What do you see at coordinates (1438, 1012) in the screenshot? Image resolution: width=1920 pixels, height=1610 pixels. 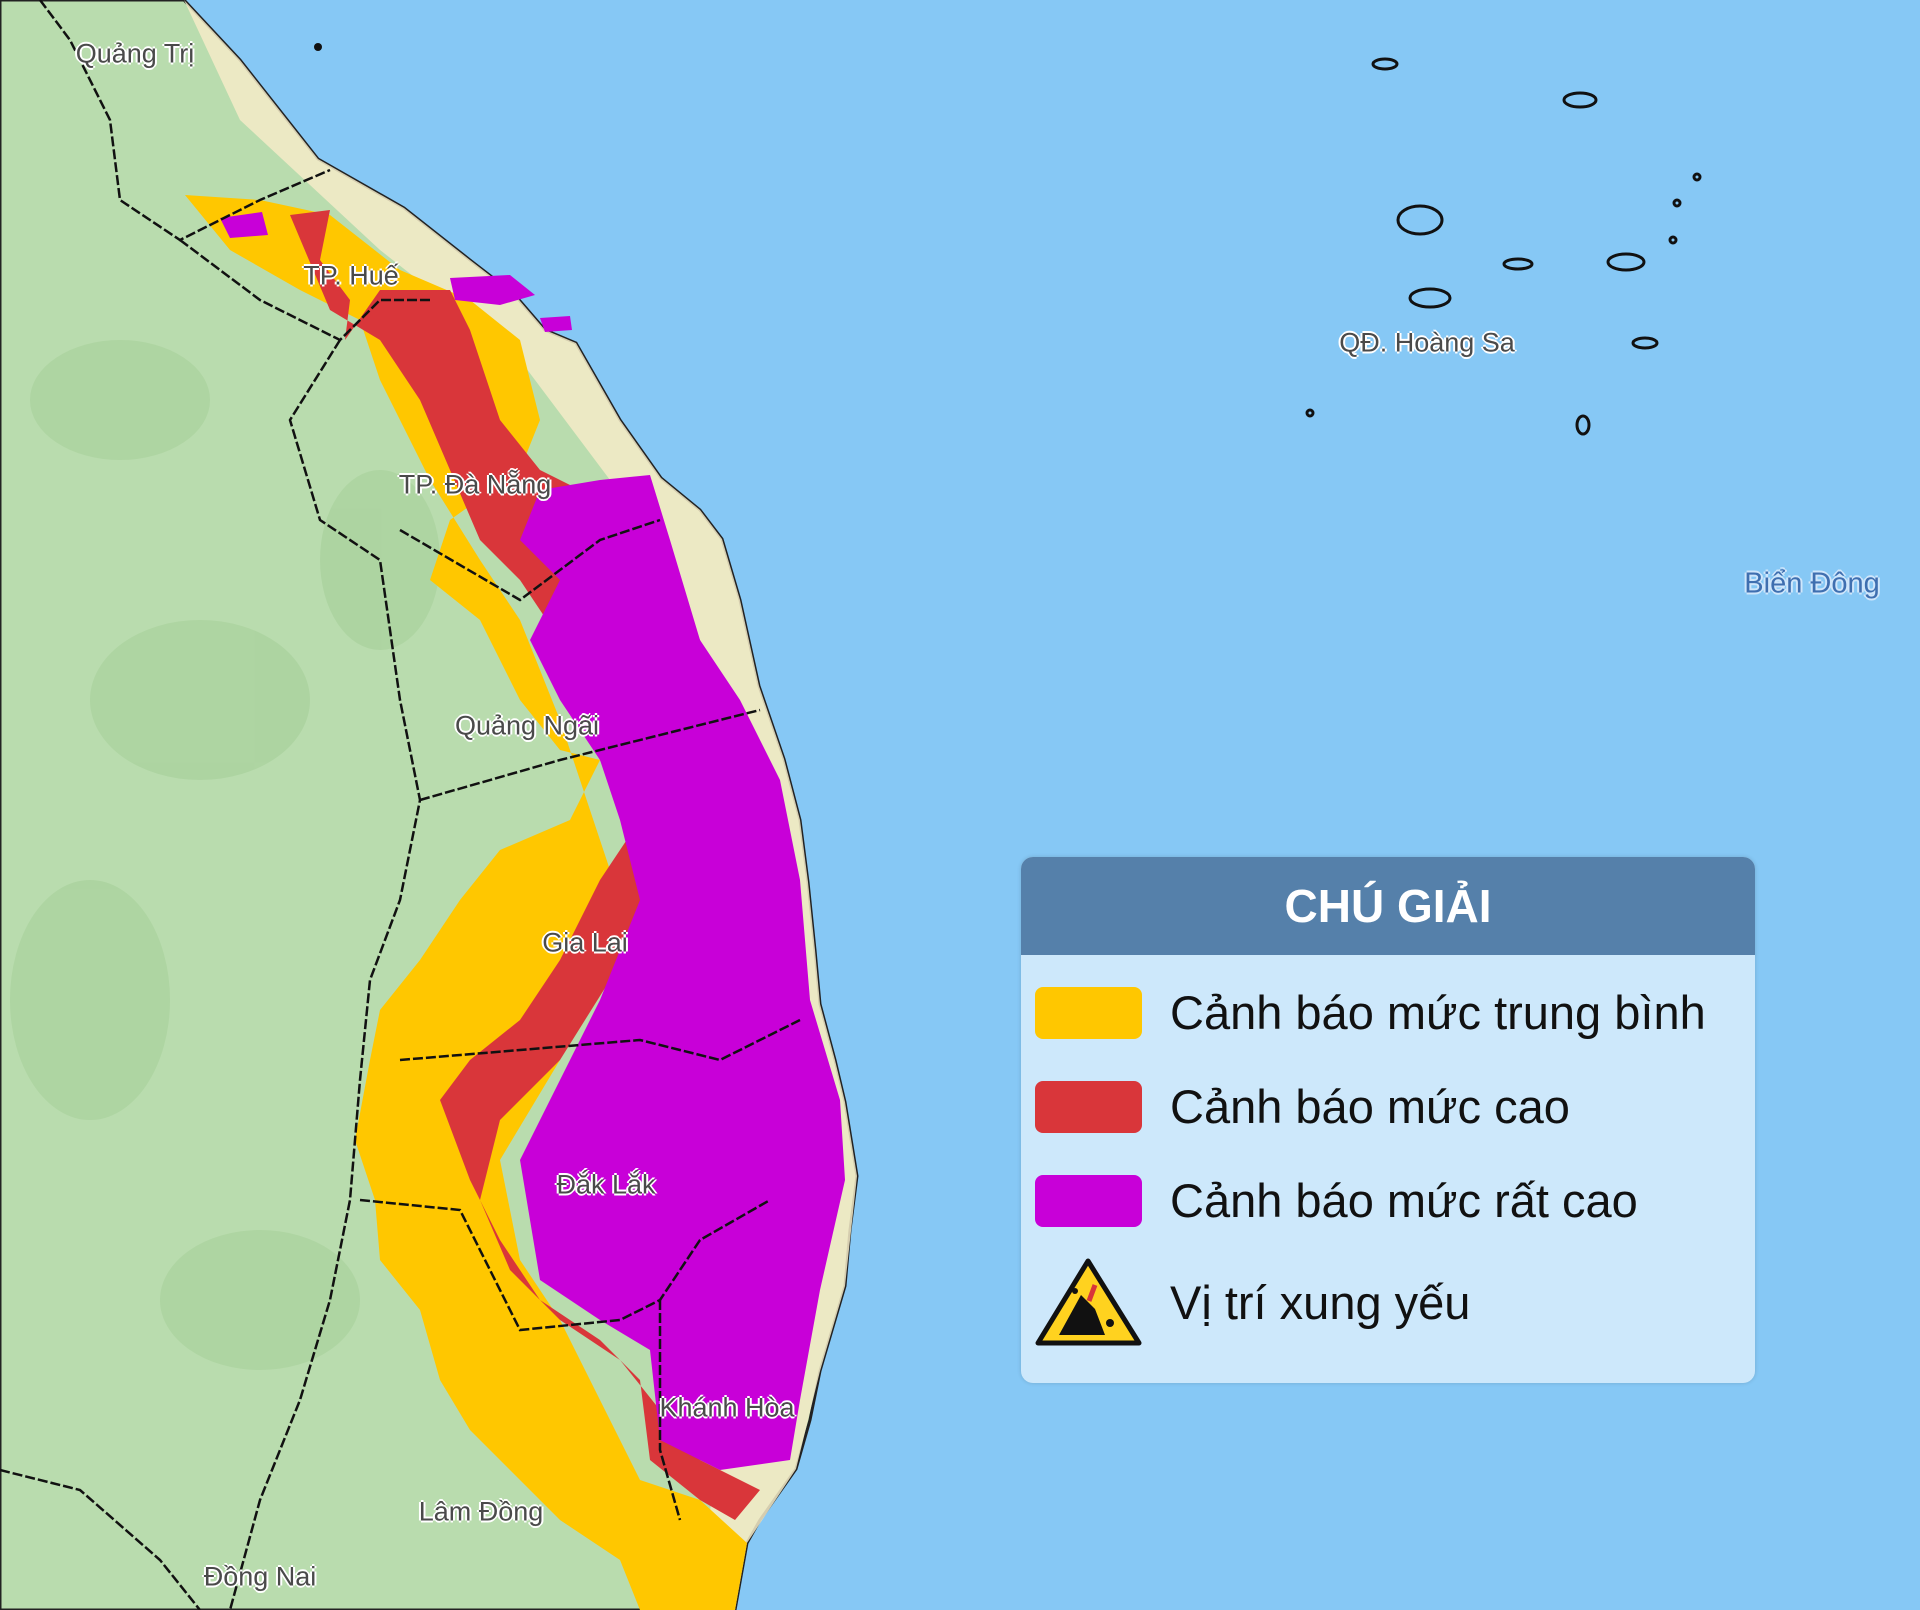 I see `legend-label: Cảnh báo mức trung bình` at bounding box center [1438, 1012].